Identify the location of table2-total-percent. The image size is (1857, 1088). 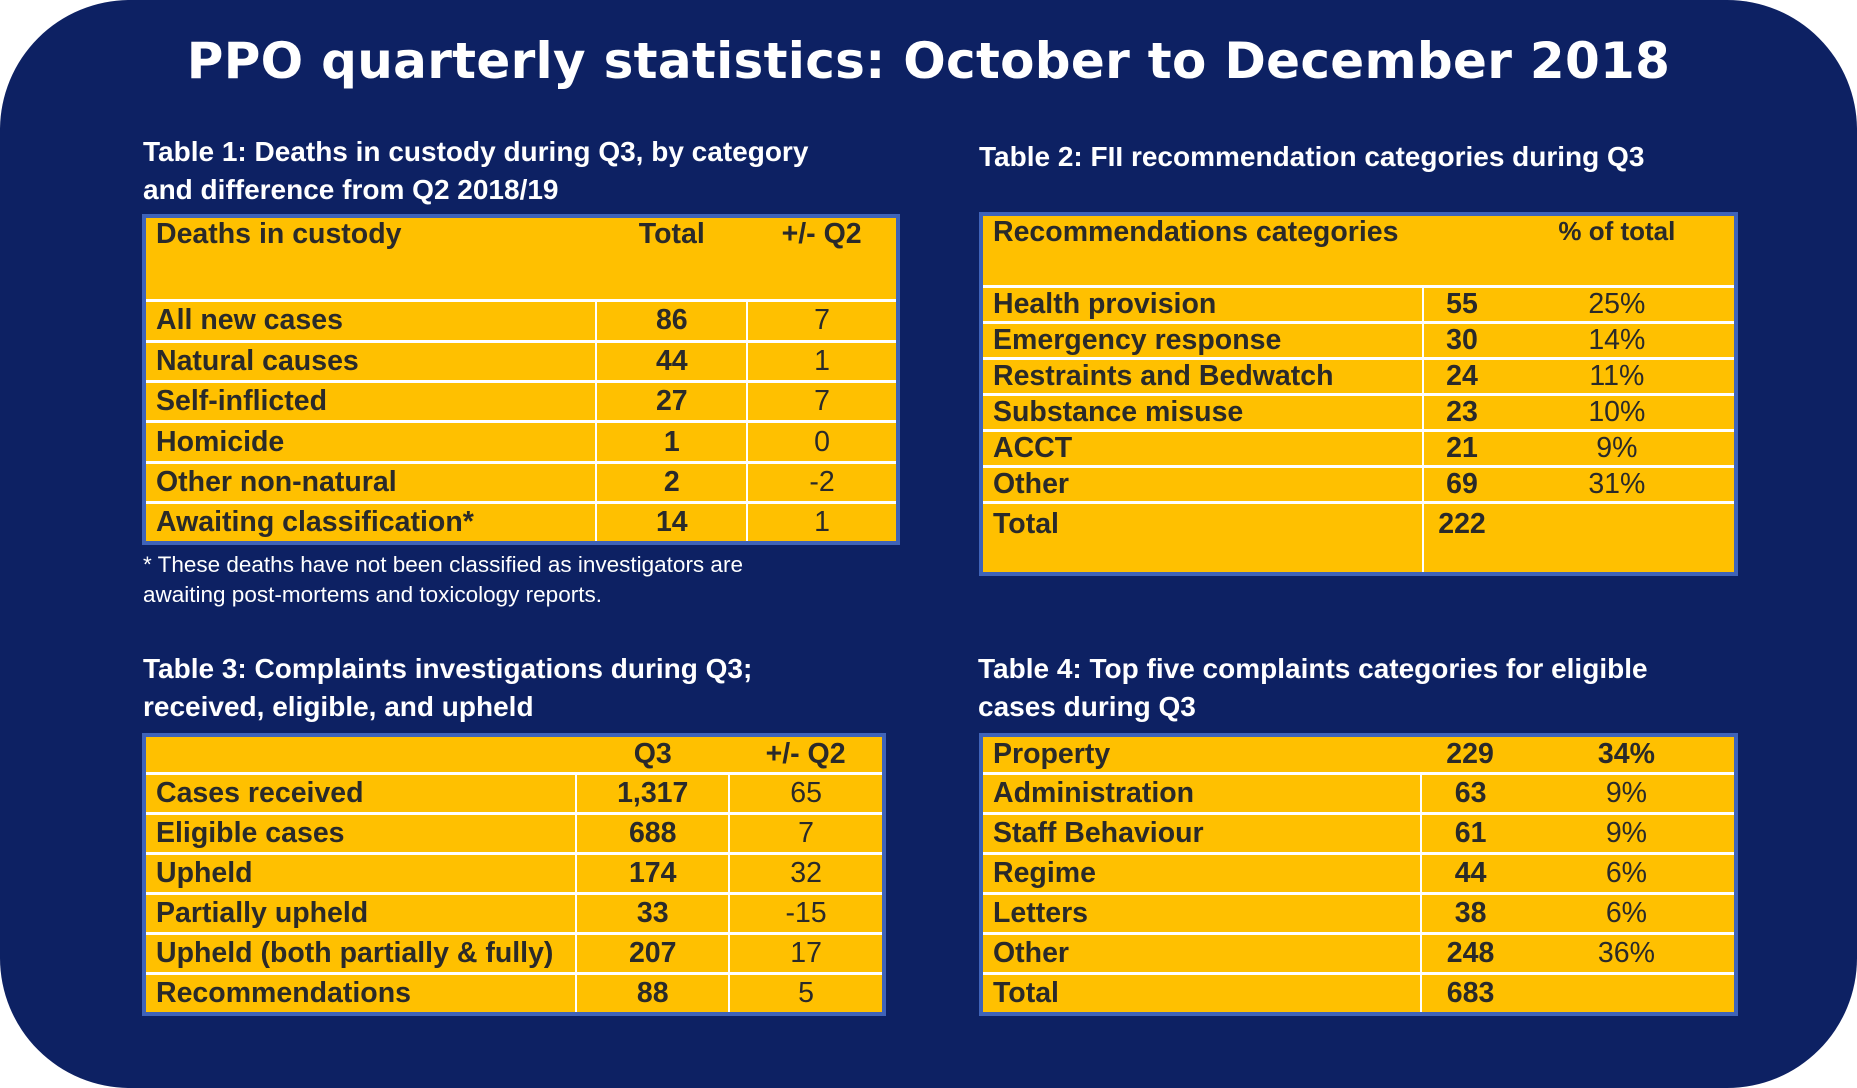
(1618, 538).